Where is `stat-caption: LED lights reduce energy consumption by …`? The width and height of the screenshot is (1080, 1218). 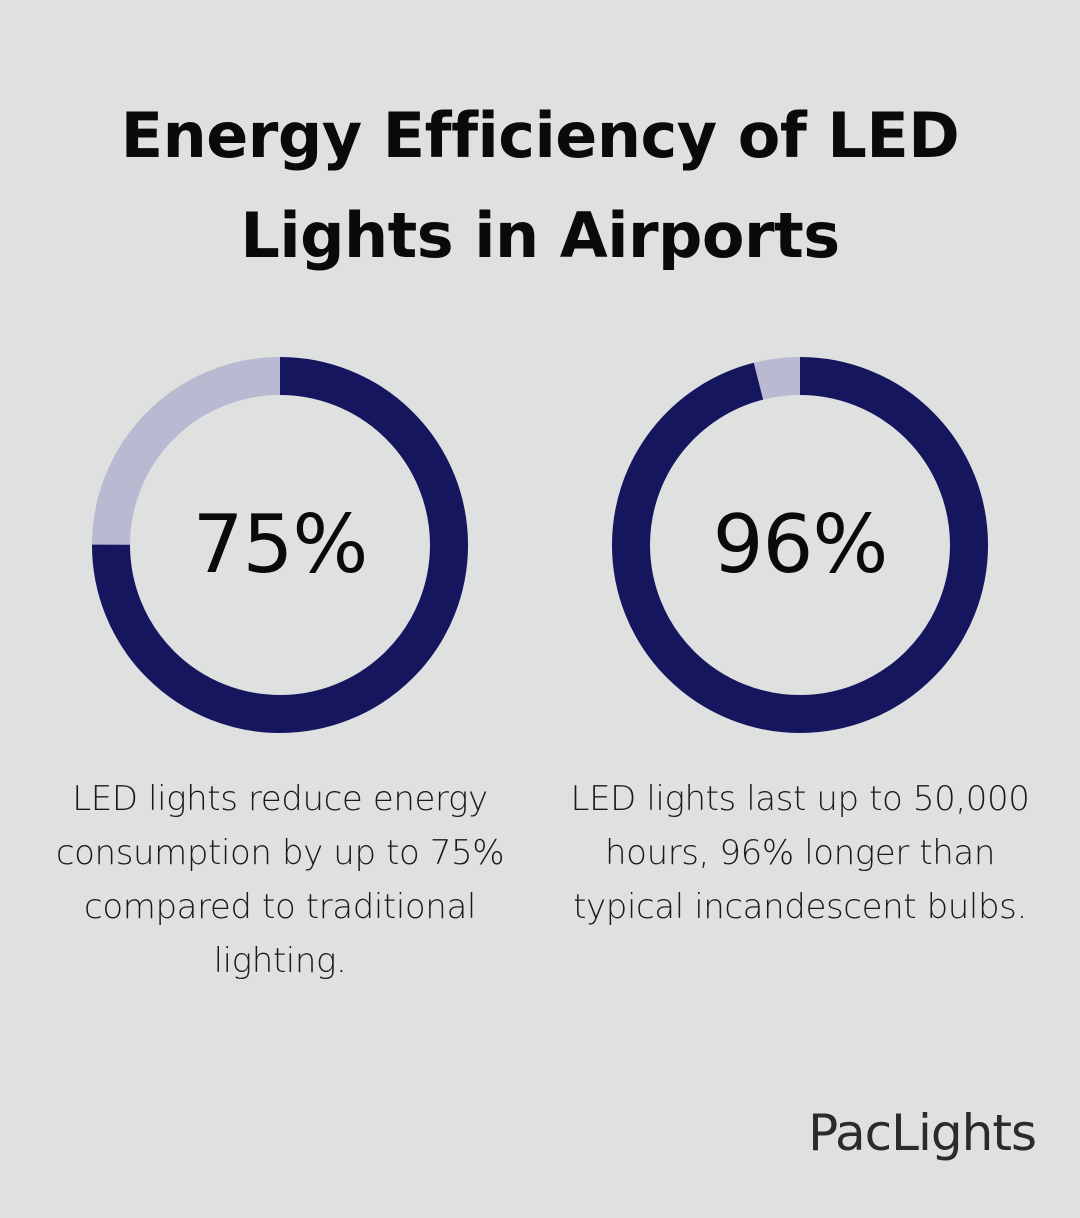
stat-caption: LED lights reduce energy consumption by … is located at coordinates (280, 880).